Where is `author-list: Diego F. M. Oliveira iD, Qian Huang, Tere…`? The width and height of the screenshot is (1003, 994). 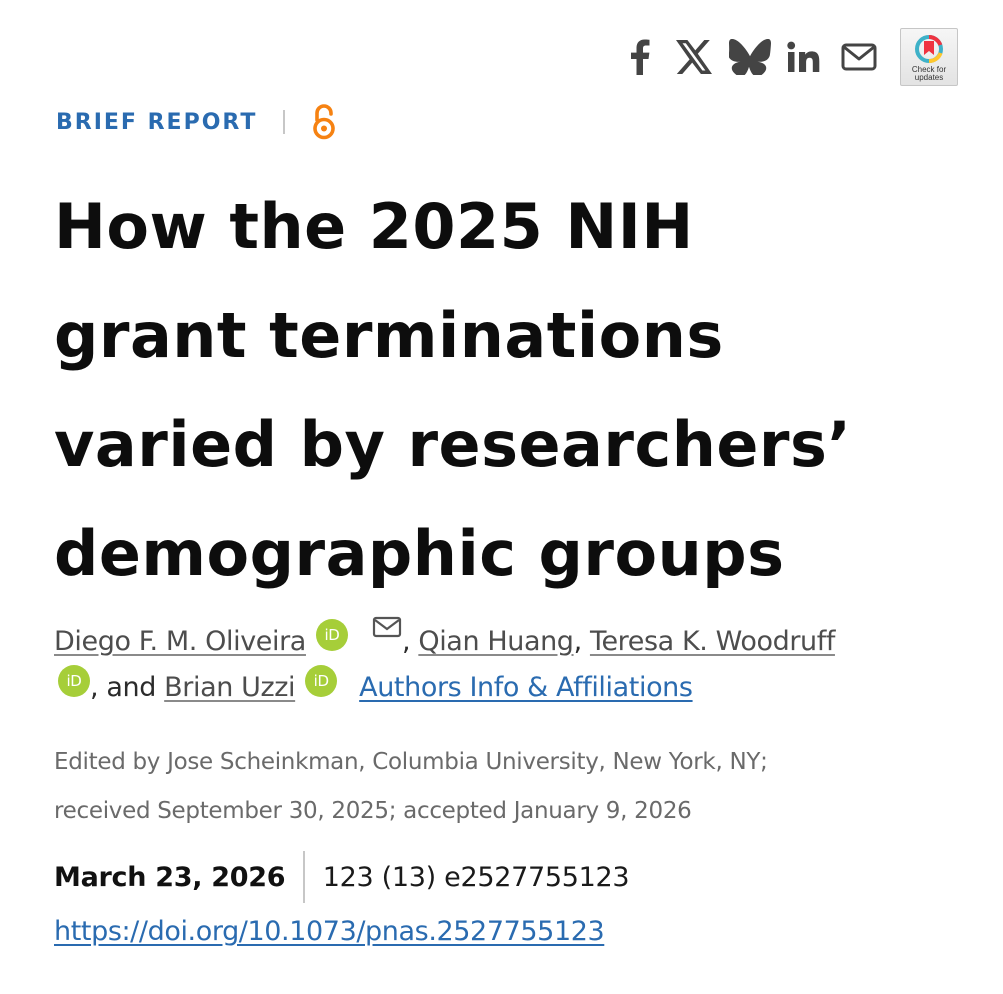
author-list: Diego F. M. Oliveira iD, Qian Huang, Tere… is located at coordinates (504, 660).